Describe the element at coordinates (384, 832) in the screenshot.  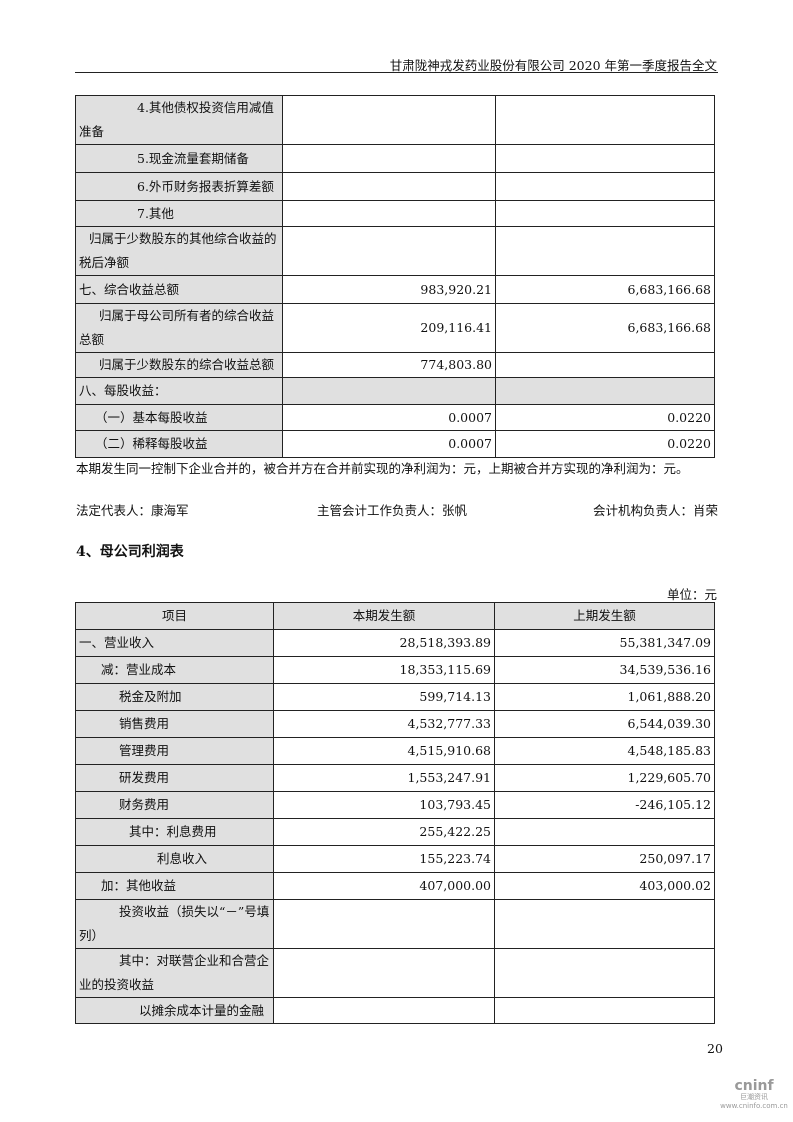
I see `current-period-value: 255,422.25` at that location.